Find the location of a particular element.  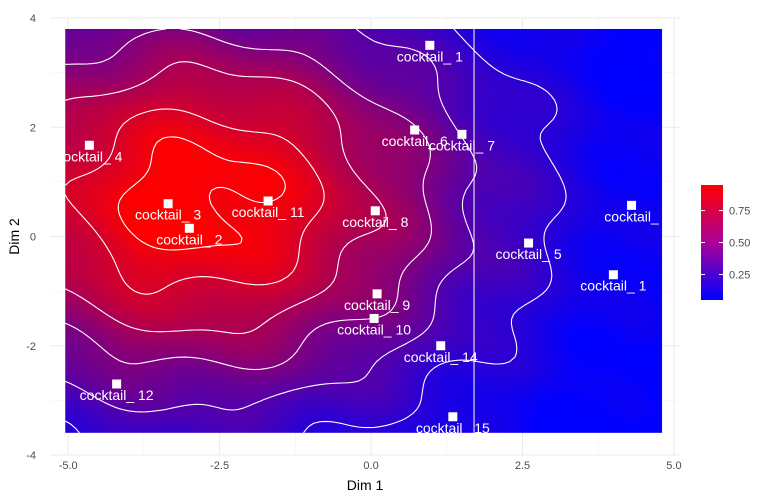

point-label: cocktail_ 15 is located at coordinates (453, 428).